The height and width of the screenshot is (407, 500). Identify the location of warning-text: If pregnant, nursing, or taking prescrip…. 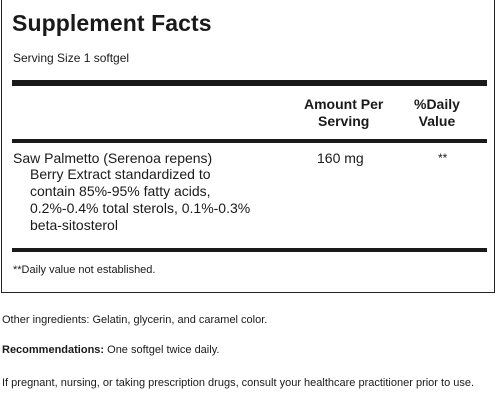
(238, 383).